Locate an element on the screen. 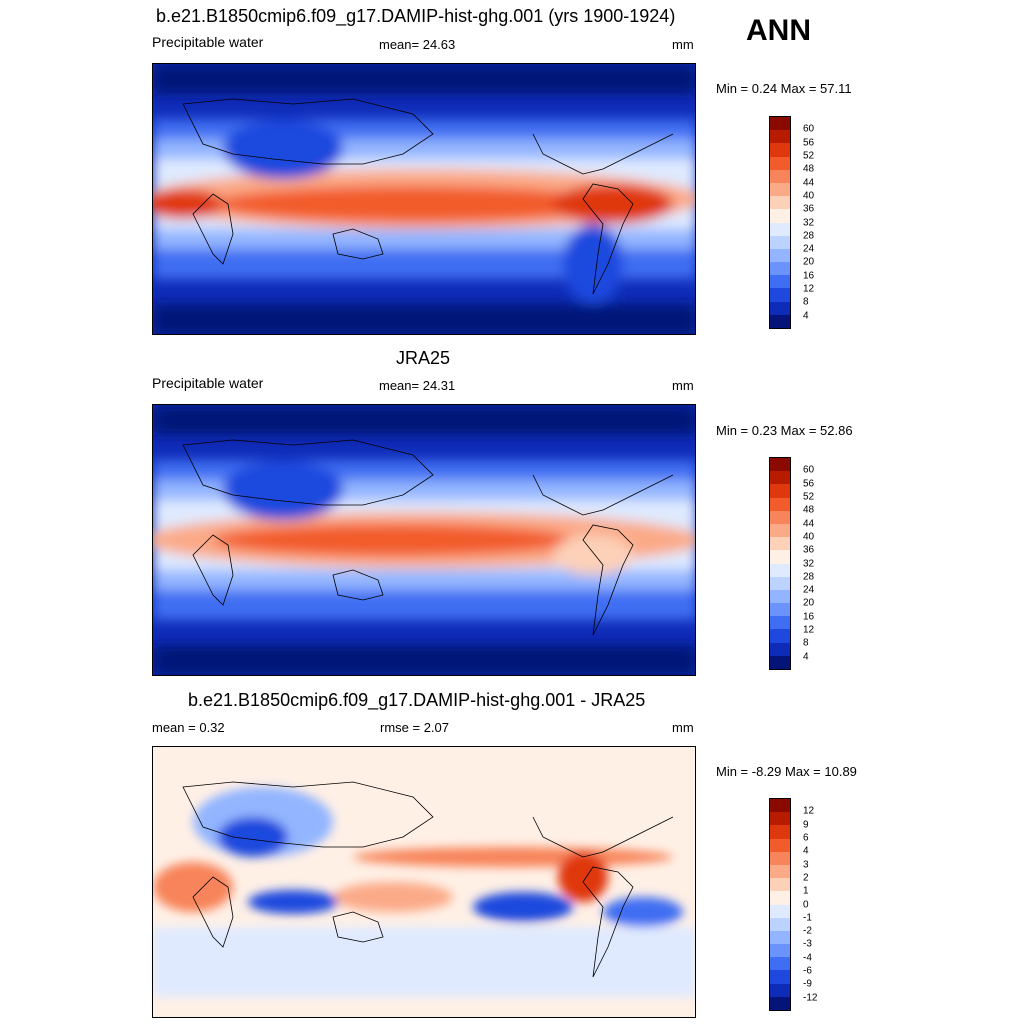 The height and width of the screenshot is (1024, 1024). panel-3-minmax: Min = -8.29 Max = 10.89 is located at coordinates (786, 771).